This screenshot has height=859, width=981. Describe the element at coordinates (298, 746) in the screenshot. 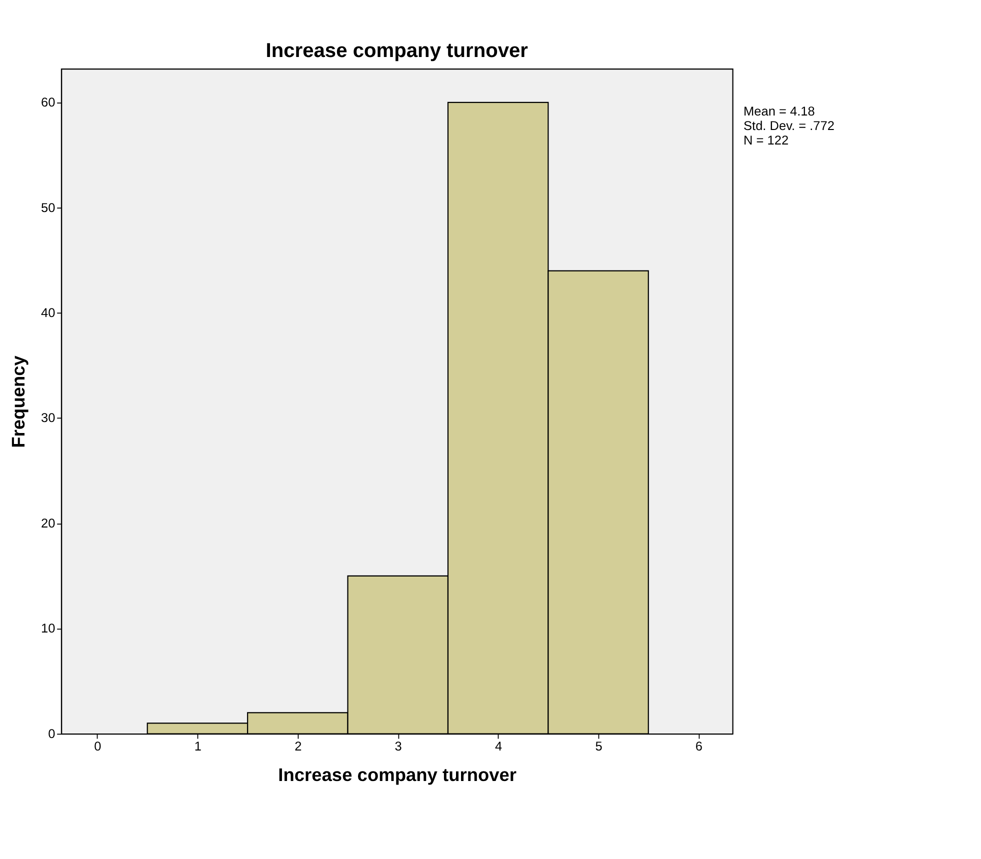

I see `x-tick-label: 2` at that location.